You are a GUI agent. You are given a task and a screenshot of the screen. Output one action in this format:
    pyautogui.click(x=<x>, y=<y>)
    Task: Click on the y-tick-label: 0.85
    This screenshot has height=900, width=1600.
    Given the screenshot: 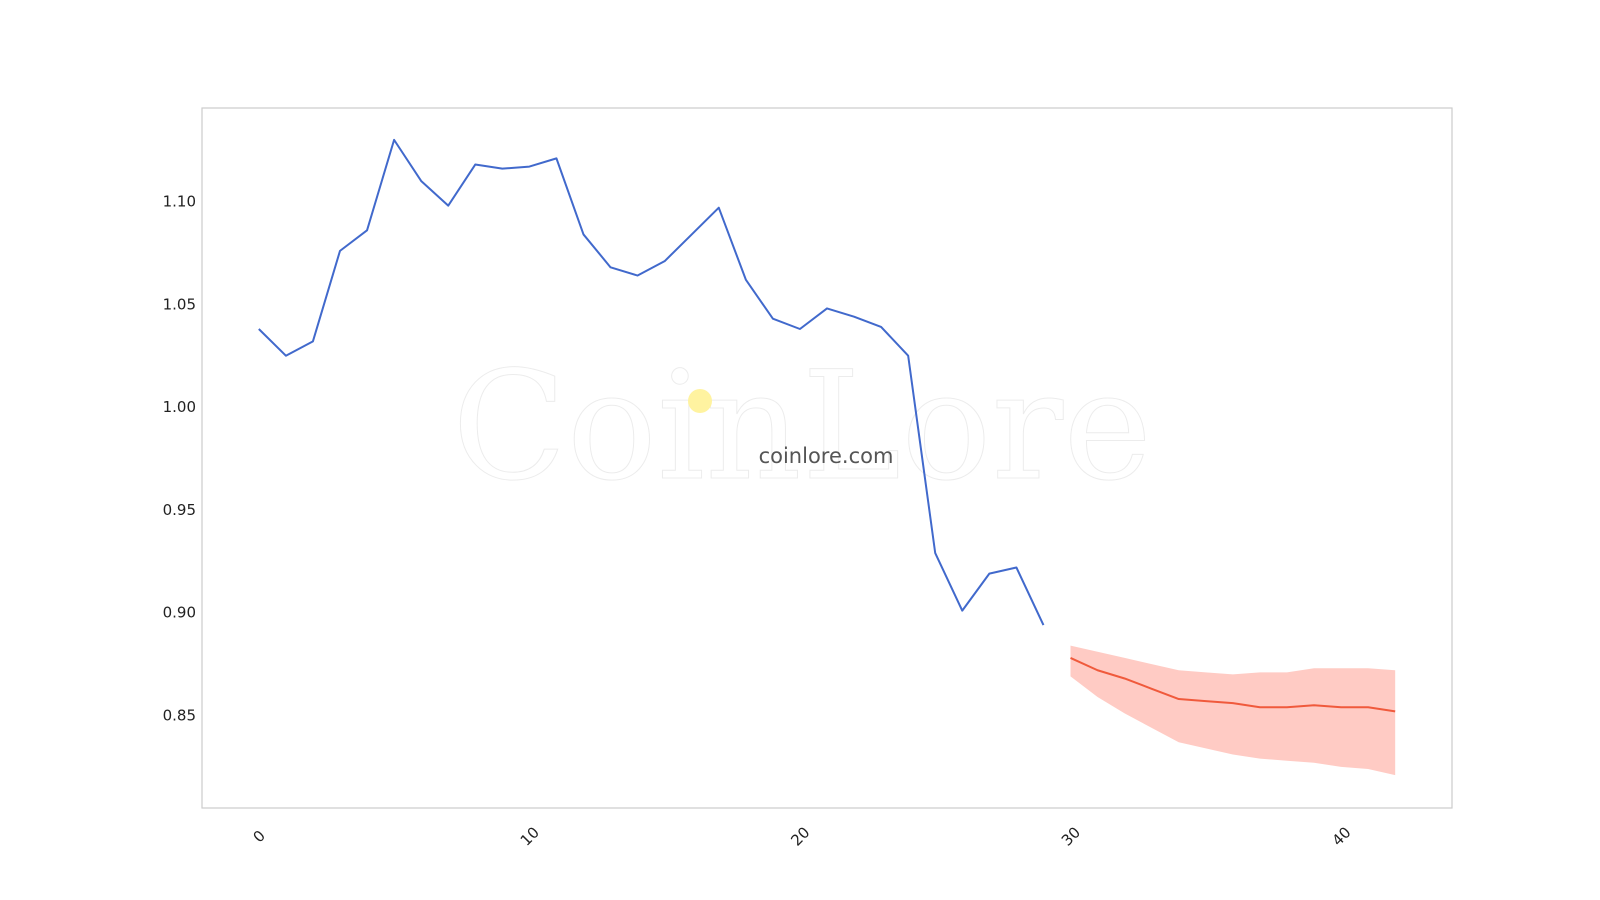 What is the action you would take?
    pyautogui.click(x=179, y=715)
    